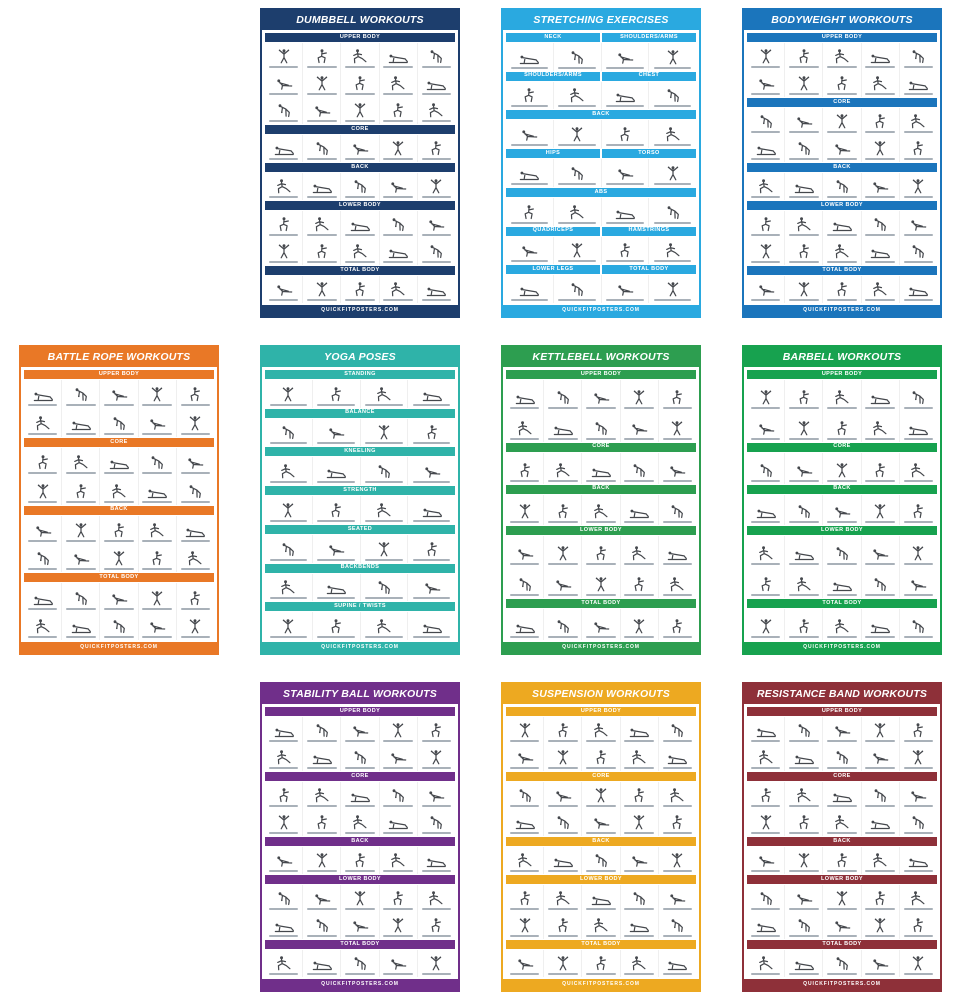  I want to click on section-band: CORE, so click(601, 447).